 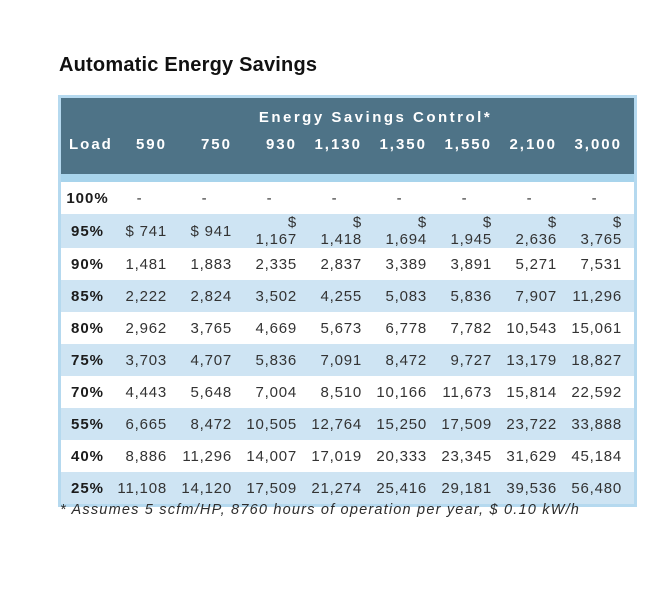 I want to click on load-cell: 75%, so click(x=87, y=360).